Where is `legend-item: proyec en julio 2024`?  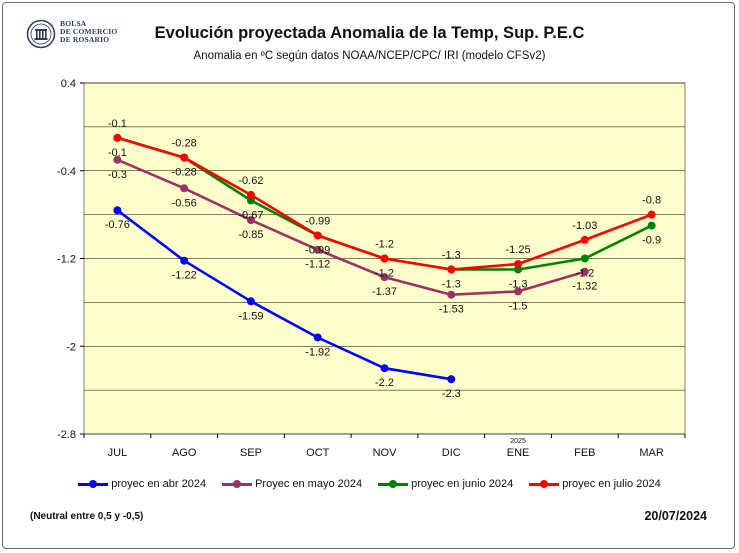 legend-item: proyec en julio 2024 is located at coordinates (595, 484).